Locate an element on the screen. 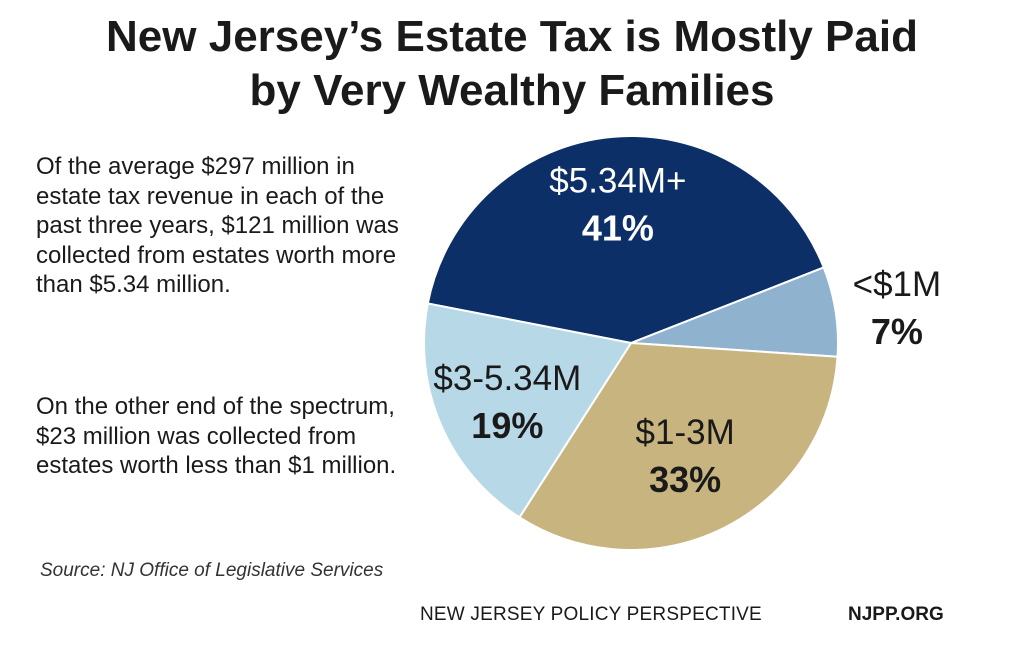 This screenshot has height=657, width=1024. footer-website: NJPP.ORG is located at coordinates (896, 614).